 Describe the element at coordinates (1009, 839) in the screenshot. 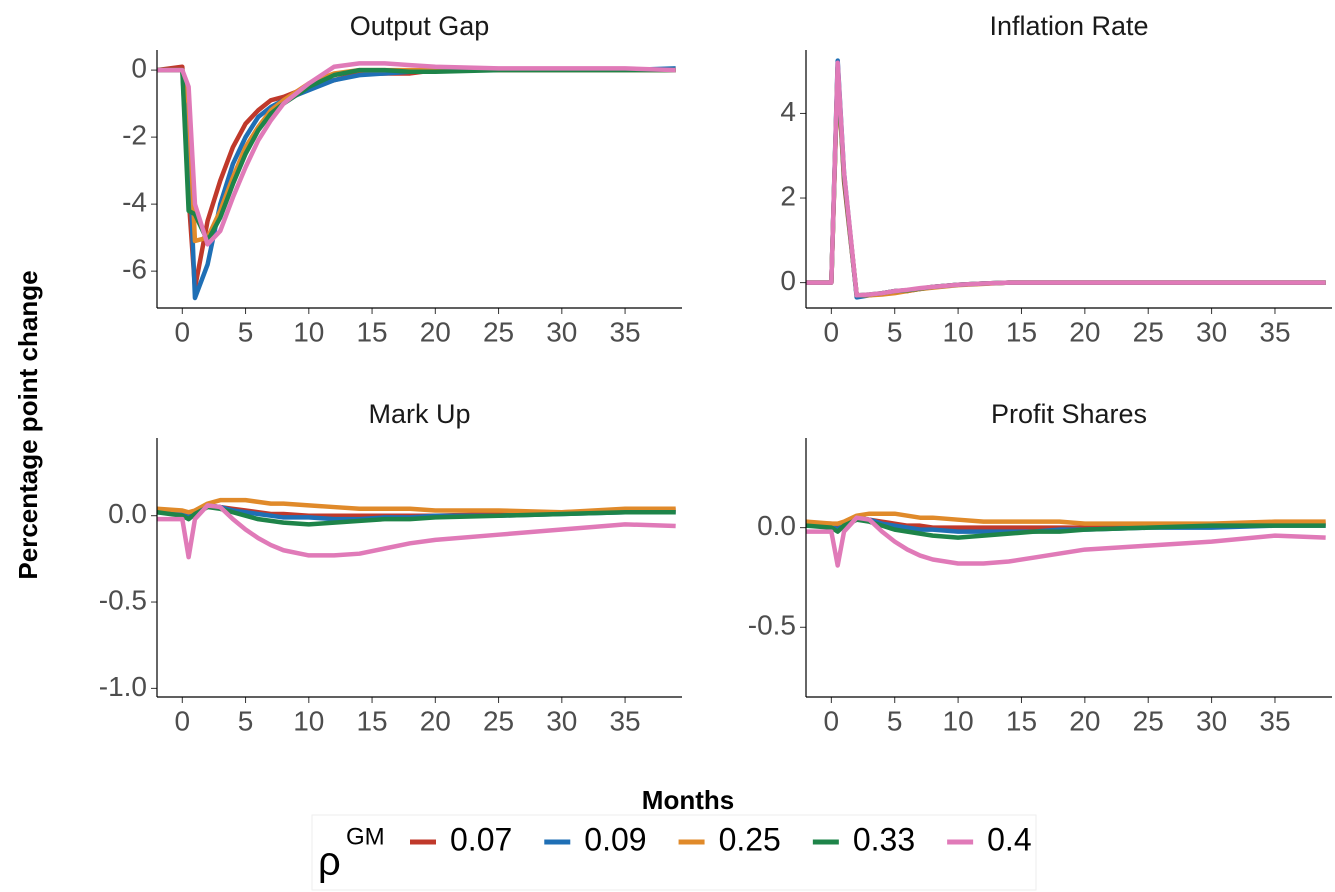

I see `legend-label: 0.4` at that location.